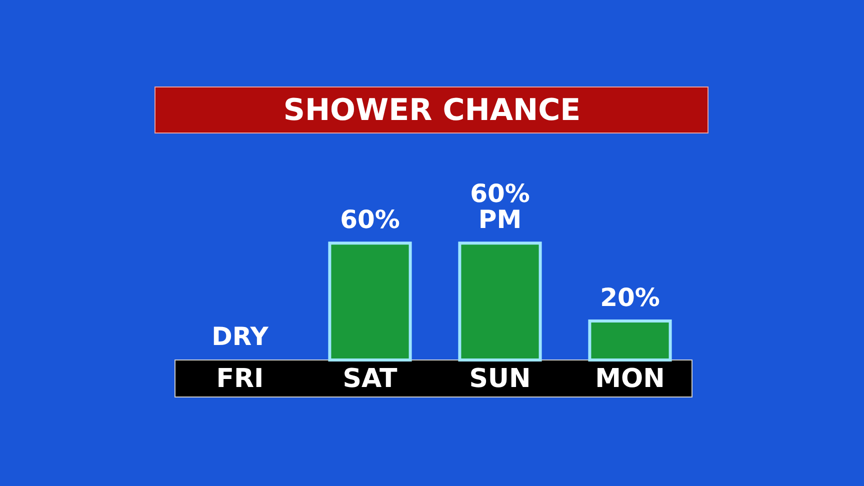 This screenshot has width=864, height=486. I want to click on x-tick-label: MON, so click(630, 379).